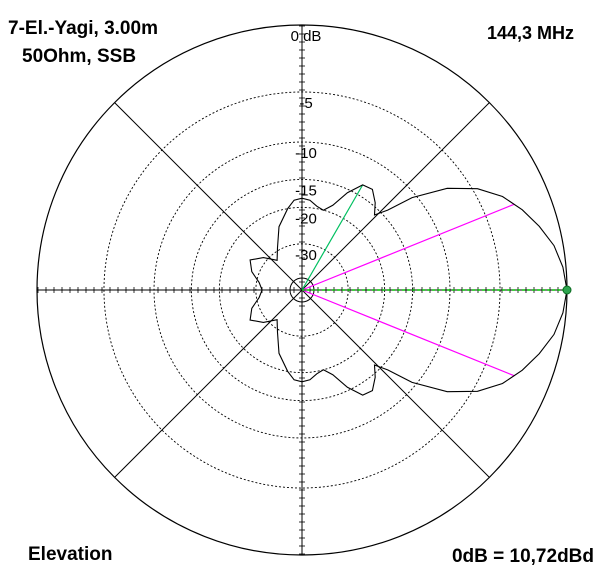 The height and width of the screenshot is (581, 610). Describe the element at coordinates (70, 554) in the screenshot. I see `plot-mode-label: Elevation` at that location.